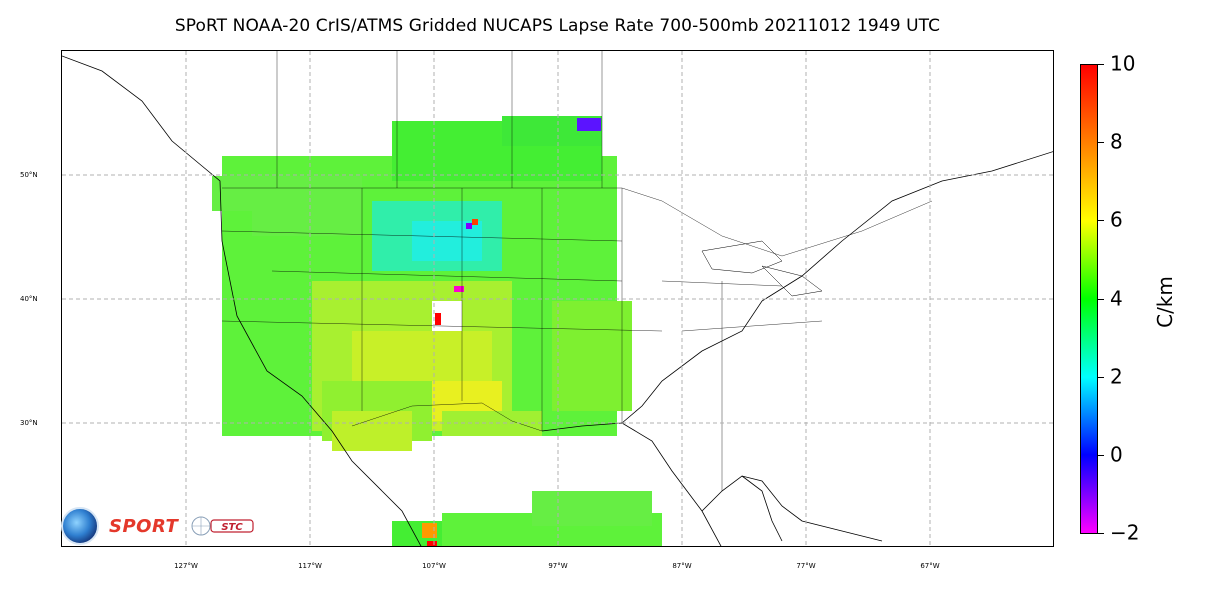  I want to click on lon-label-87w: 87°W, so click(682, 566).